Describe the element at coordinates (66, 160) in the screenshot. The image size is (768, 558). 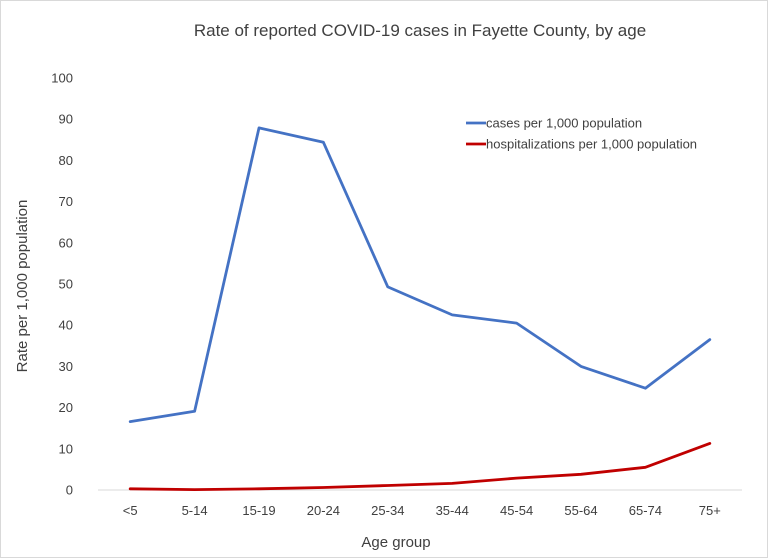
I see `y-tick-label: 80` at that location.